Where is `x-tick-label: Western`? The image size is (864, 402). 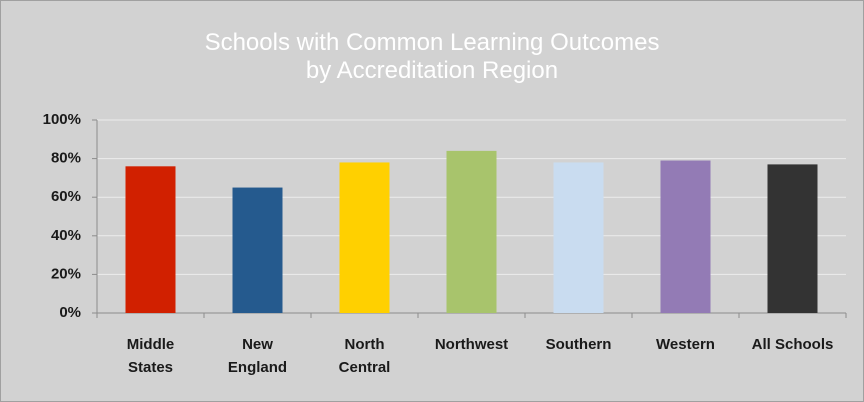 x-tick-label: Western is located at coordinates (685, 344).